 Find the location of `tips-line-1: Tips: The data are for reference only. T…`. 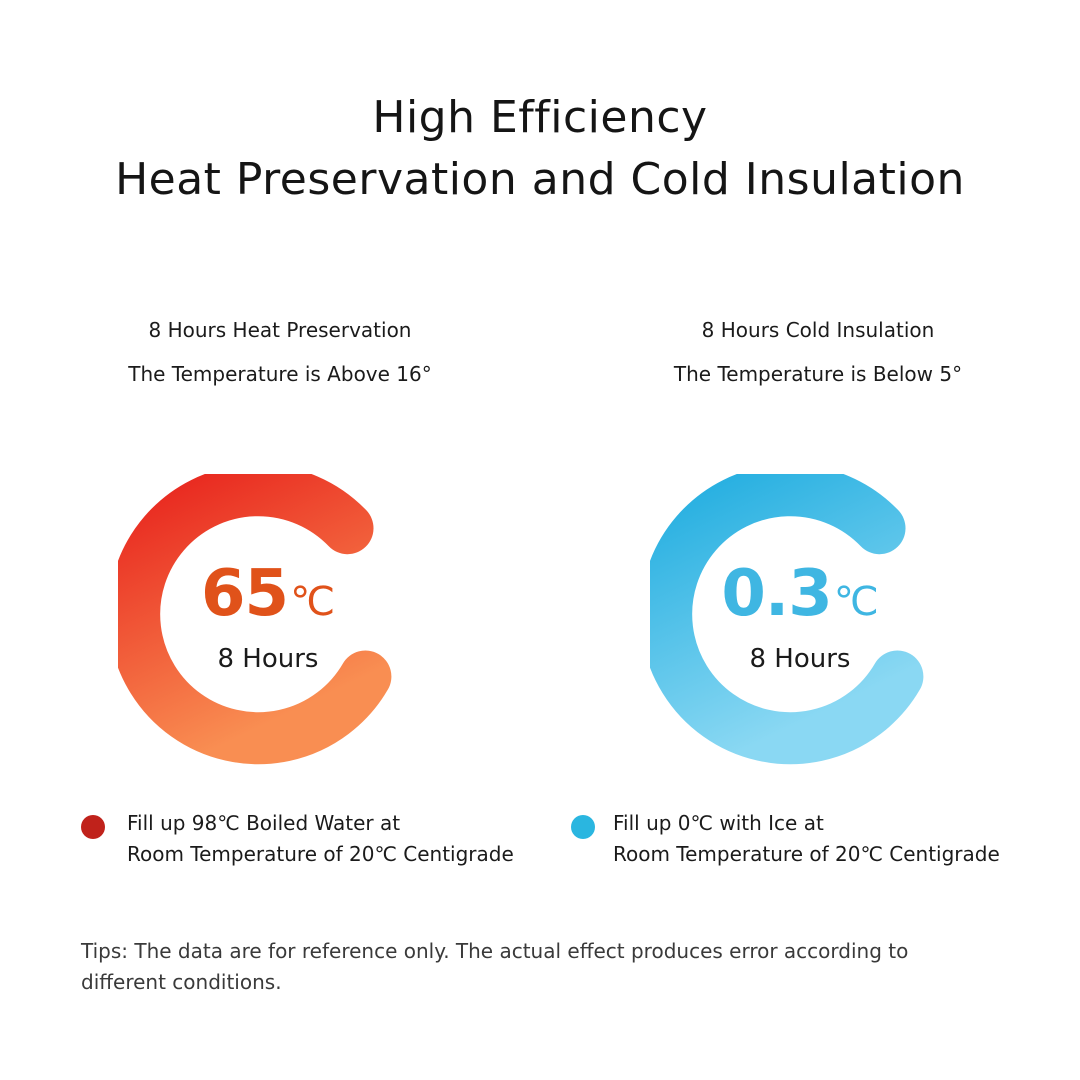

tips-line-1: Tips: The data are for reference only. T… is located at coordinates (495, 951).